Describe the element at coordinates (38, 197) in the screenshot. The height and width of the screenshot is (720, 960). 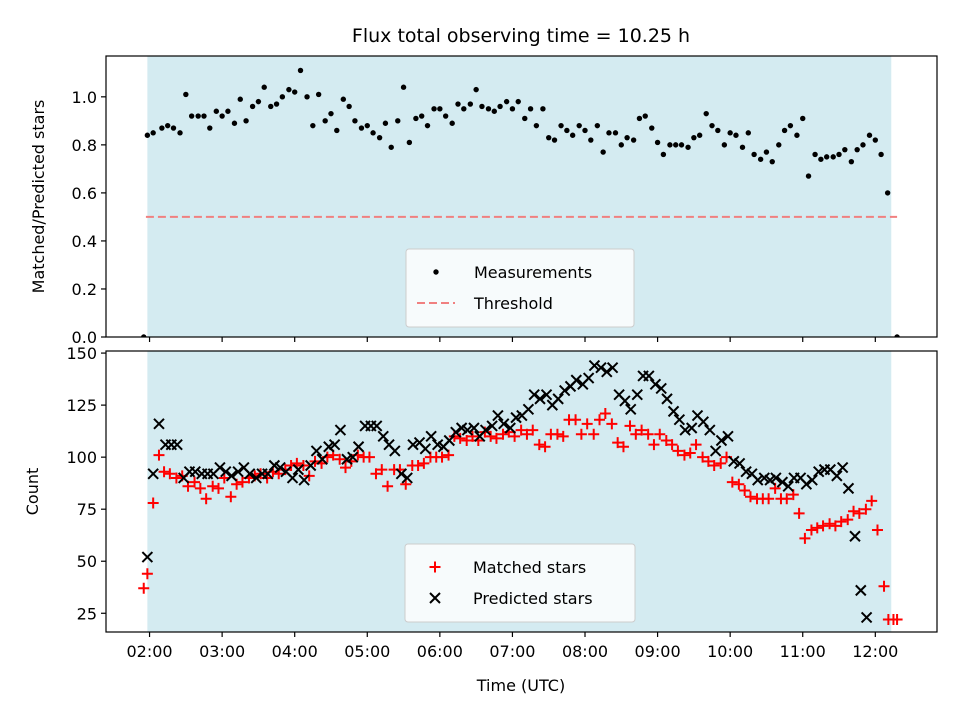
I see `ratio-y-axis-label: Matched/Predicted stars` at that location.